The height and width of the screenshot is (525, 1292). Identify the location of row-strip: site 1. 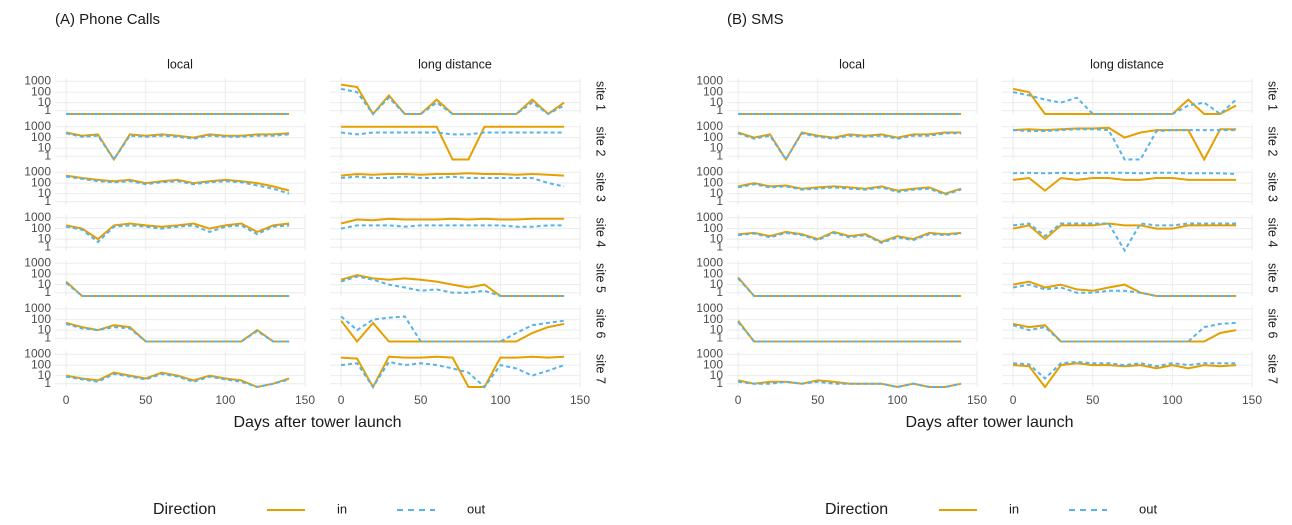
(601, 96).